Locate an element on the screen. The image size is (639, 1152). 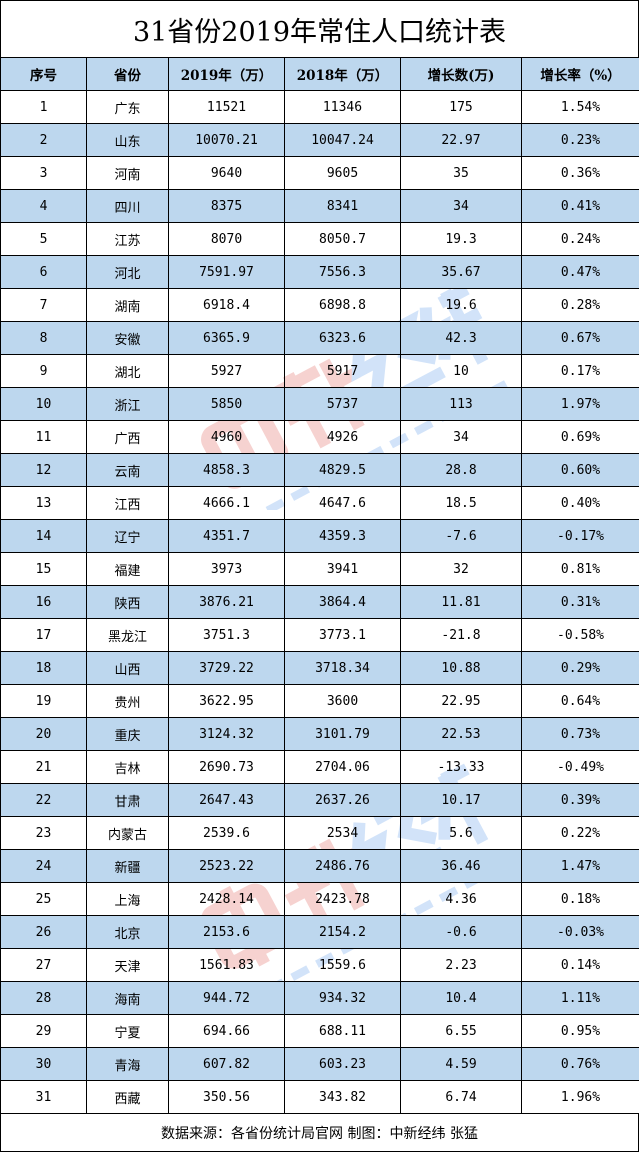
table-cell: 1.54% is located at coordinates (580, 107).